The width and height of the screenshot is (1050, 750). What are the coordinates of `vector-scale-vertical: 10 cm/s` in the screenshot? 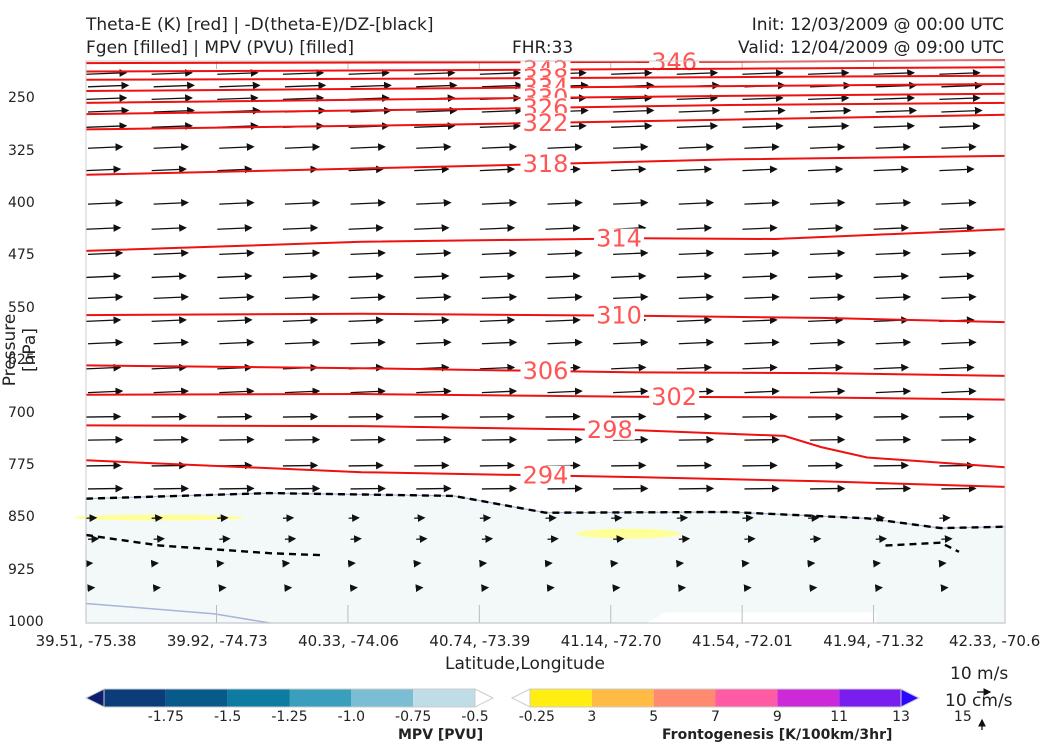 It's located at (979, 701).